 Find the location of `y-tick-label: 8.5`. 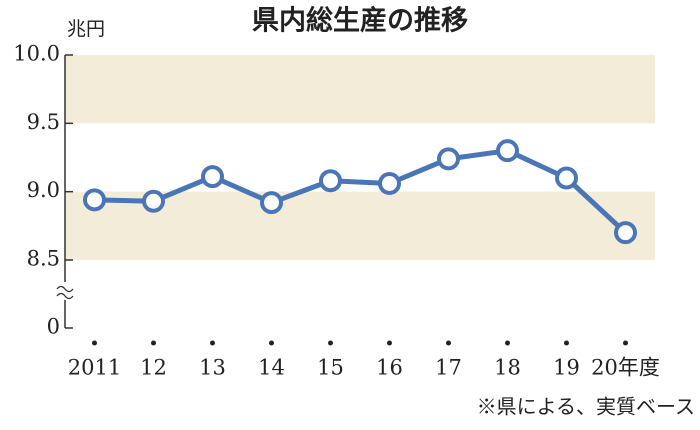

y-tick-label: 8.5 is located at coordinates (43, 259).